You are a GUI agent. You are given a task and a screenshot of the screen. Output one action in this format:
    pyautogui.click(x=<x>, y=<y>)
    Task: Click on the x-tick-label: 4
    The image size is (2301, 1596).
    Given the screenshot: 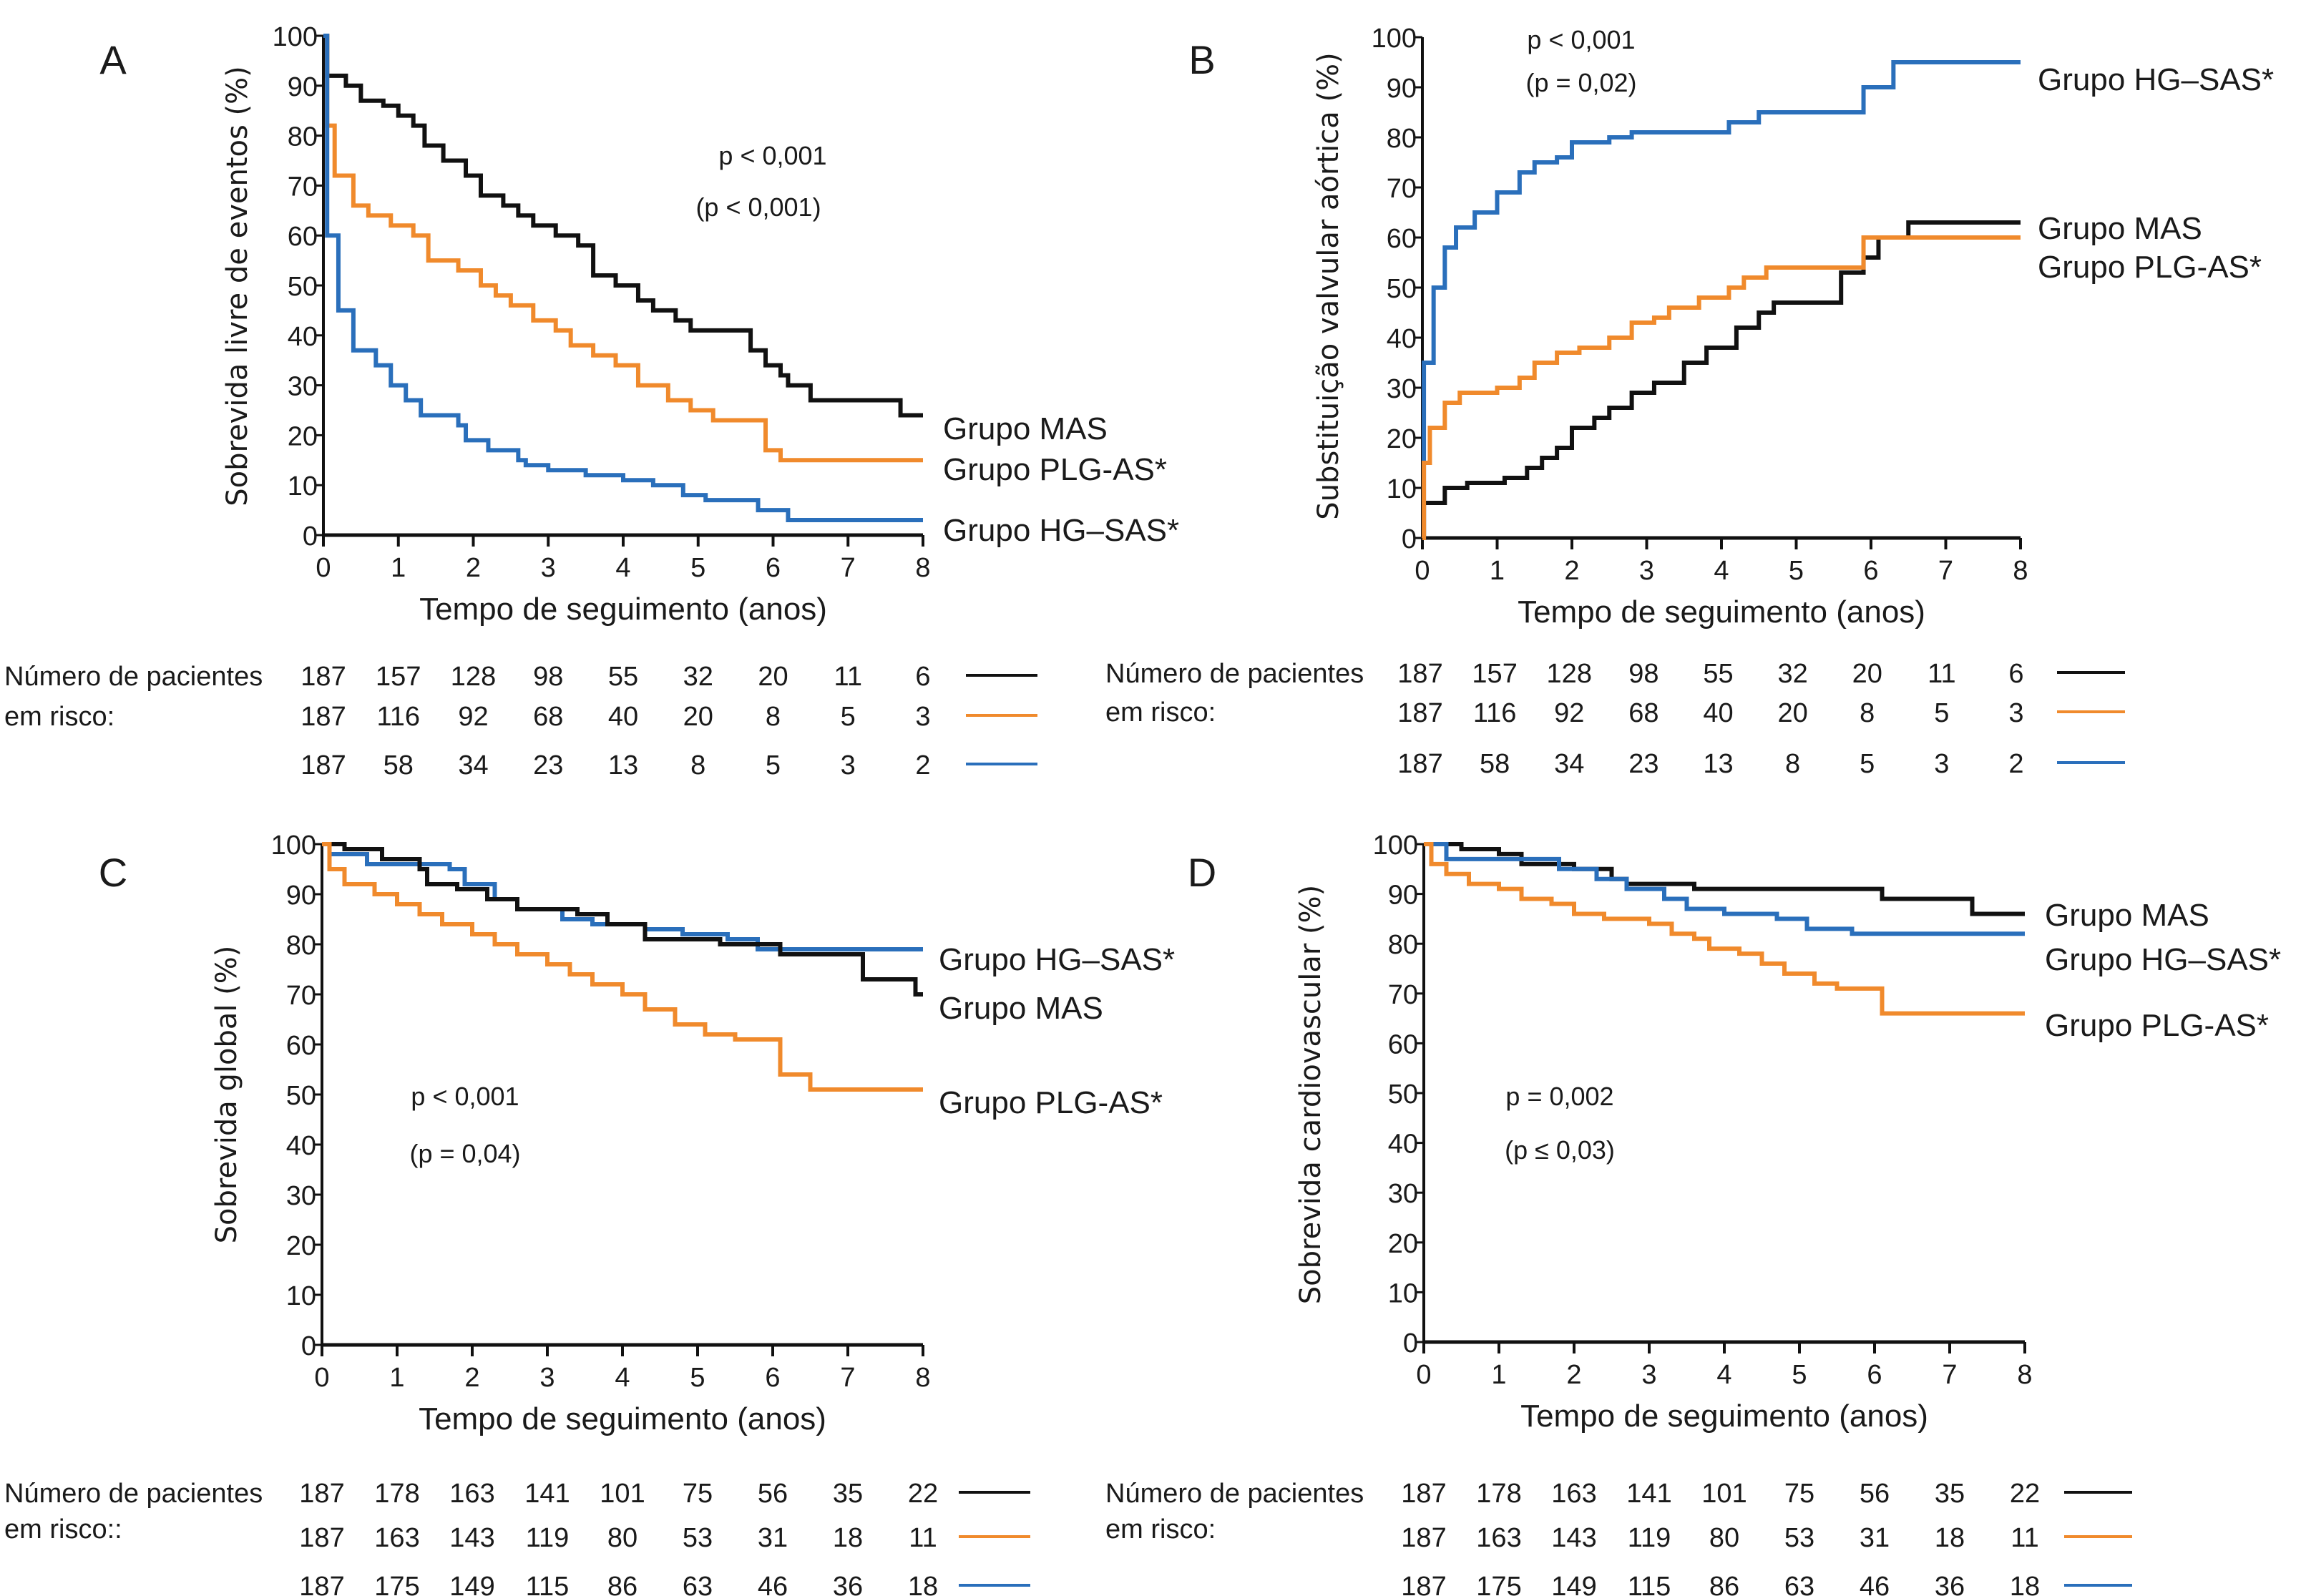 What is the action you would take?
    pyautogui.click(x=622, y=1378)
    